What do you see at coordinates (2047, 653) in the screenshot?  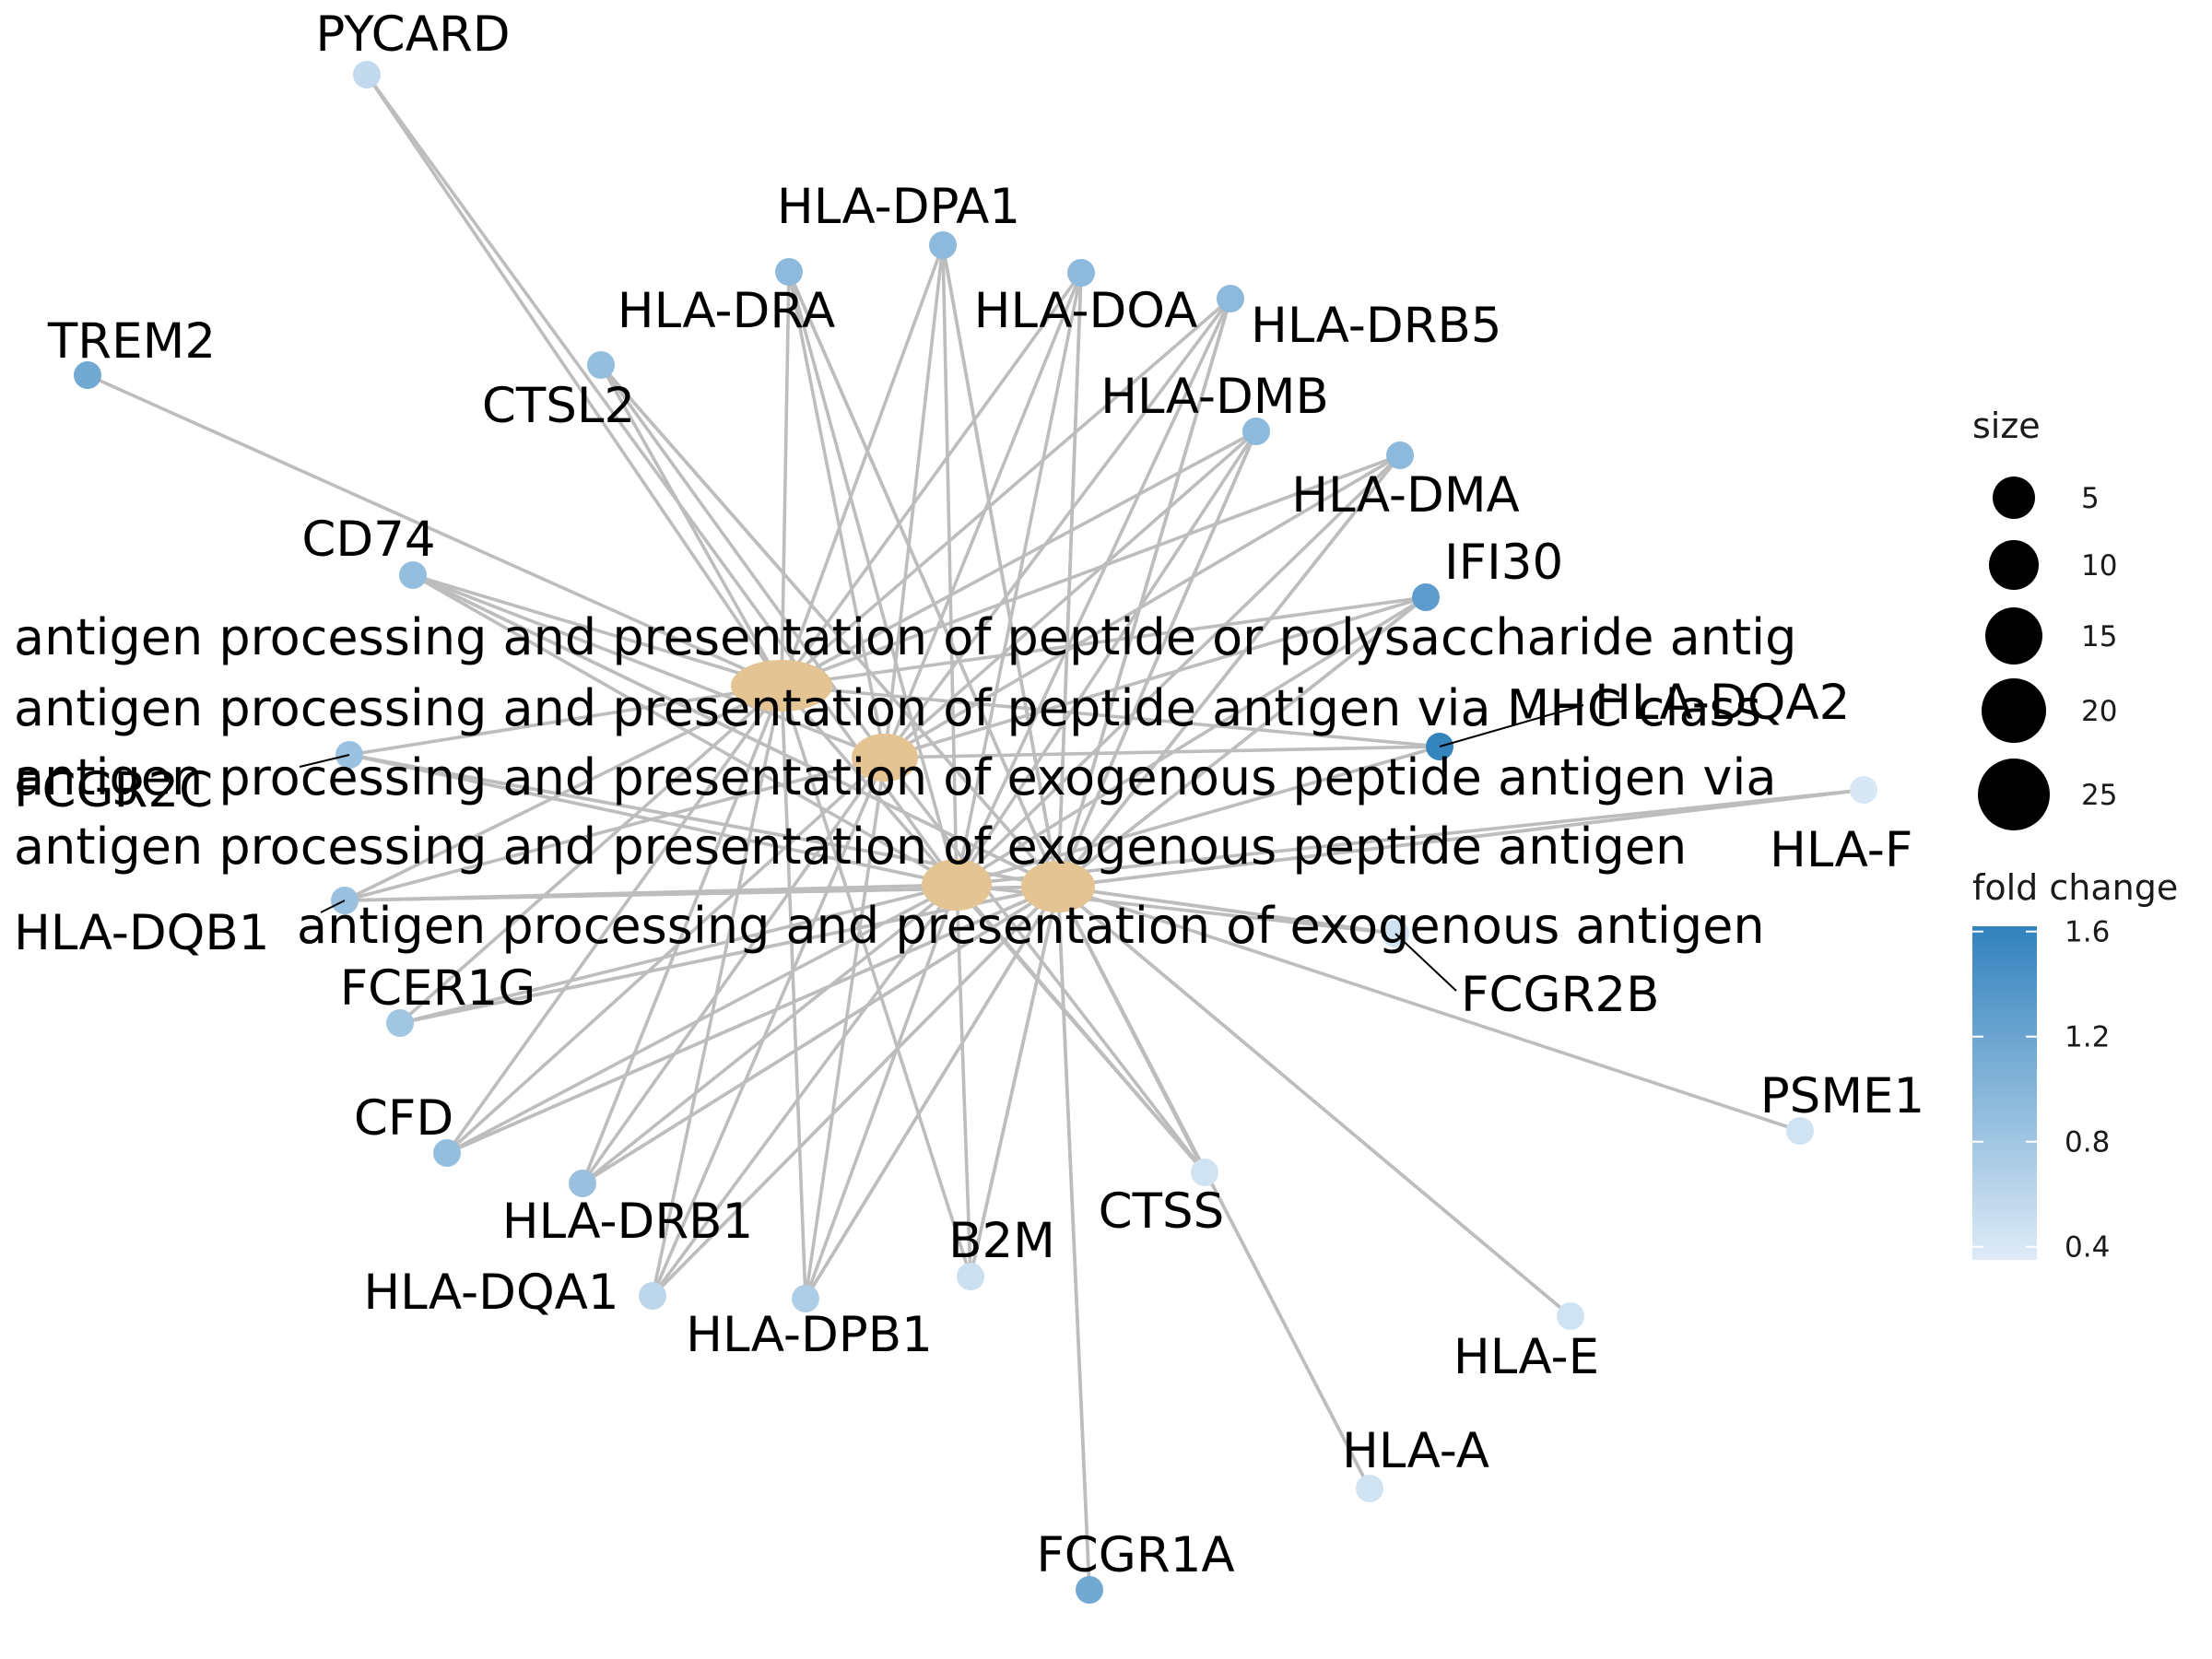 I see `size-legend: 5 10 15 20 25` at bounding box center [2047, 653].